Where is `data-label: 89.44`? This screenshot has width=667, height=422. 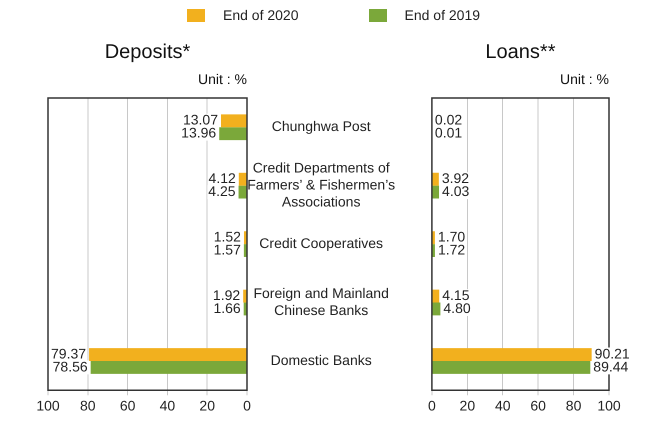
data-label: 89.44 is located at coordinates (611, 366).